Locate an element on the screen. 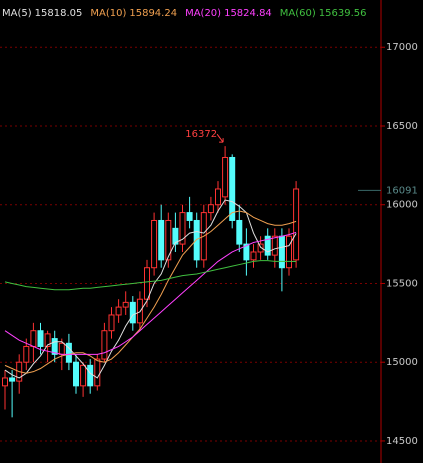 This screenshot has width=423, height=463. legend-name: MA(20) is located at coordinates (203, 13).